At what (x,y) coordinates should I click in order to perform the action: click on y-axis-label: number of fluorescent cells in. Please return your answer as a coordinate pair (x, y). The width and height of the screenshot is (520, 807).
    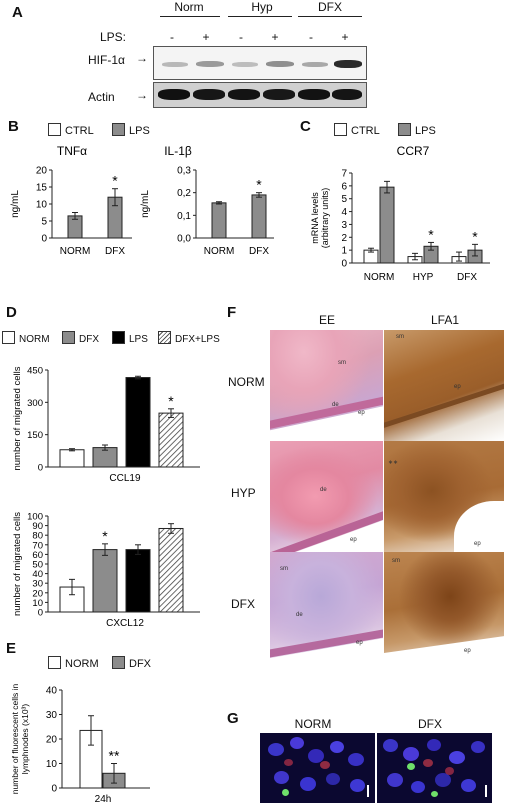
    Looking at the image, I should click on (15, 738).